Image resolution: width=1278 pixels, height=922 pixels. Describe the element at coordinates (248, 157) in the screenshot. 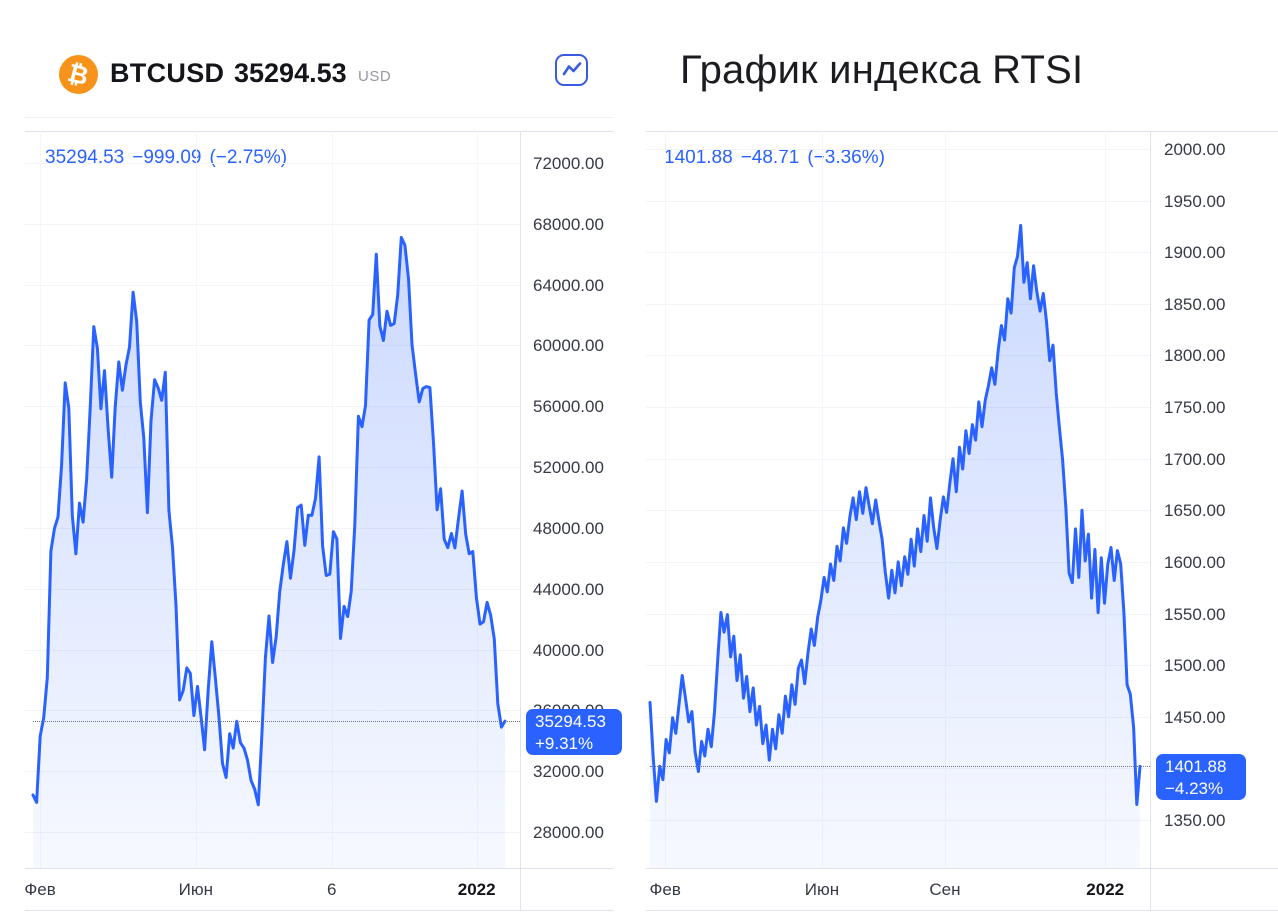

I see `btc-quote-change-percent: (−2.75%)` at that location.